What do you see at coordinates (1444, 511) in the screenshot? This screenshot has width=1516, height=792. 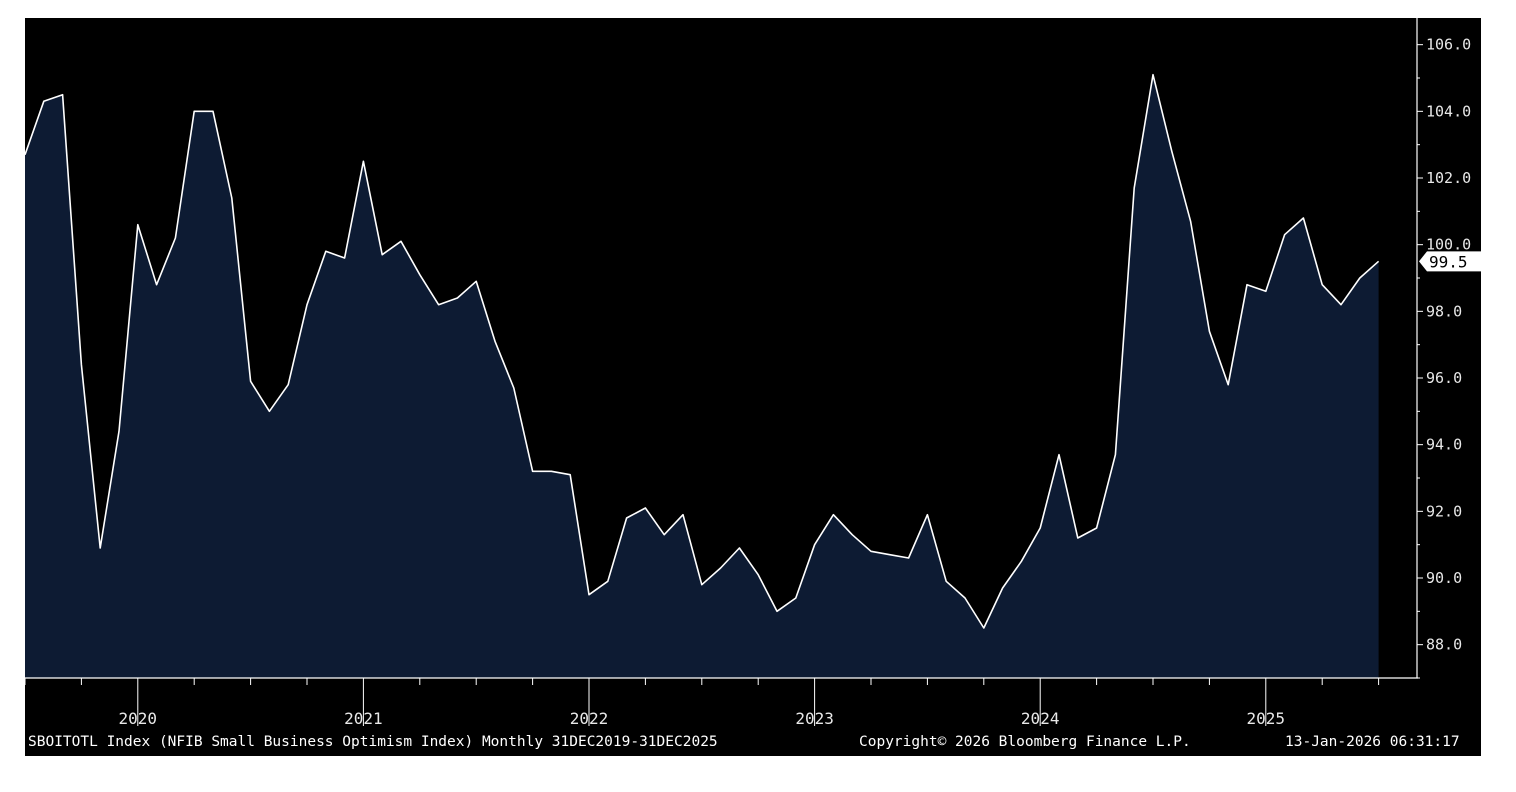 I see `y-tick-label: 92.0` at bounding box center [1444, 511].